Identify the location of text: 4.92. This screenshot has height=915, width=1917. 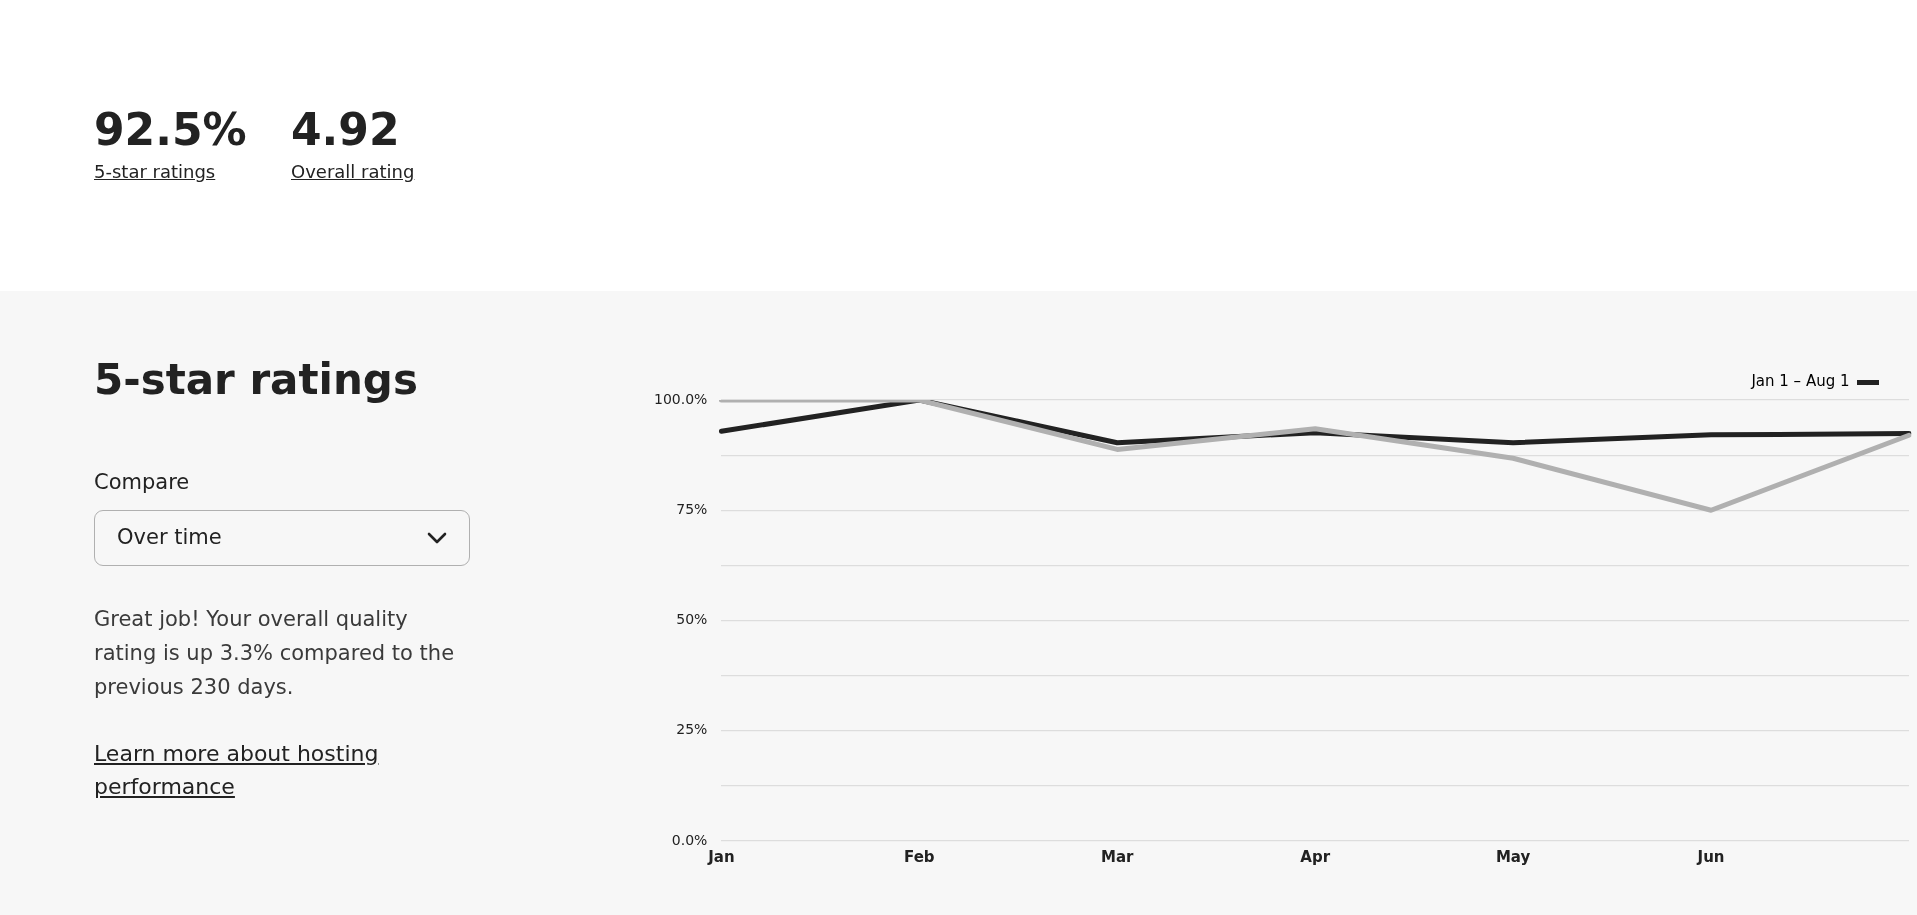
(345, 129).